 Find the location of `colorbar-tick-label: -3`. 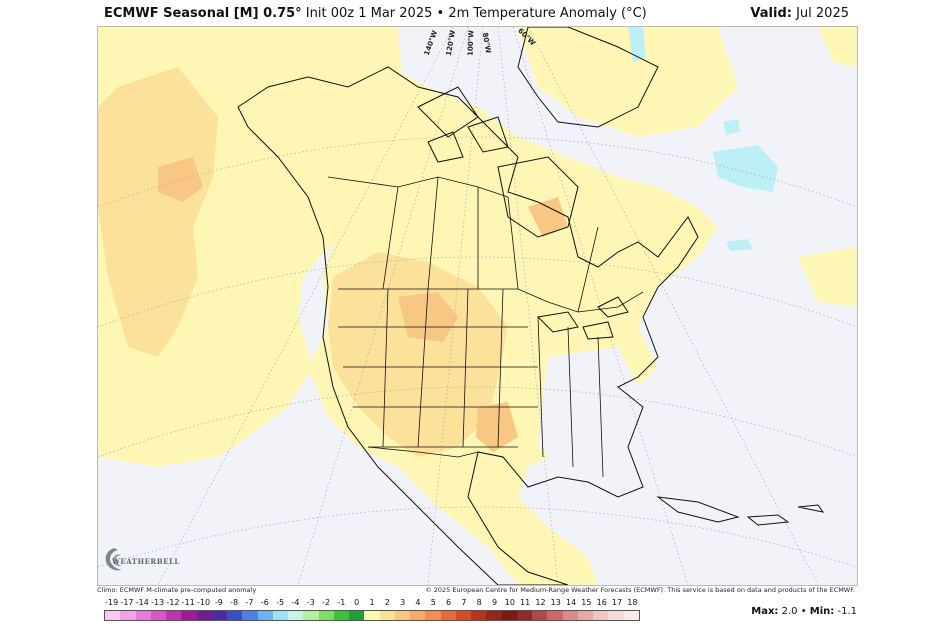

colorbar-tick-label: -3 is located at coordinates (310, 602).